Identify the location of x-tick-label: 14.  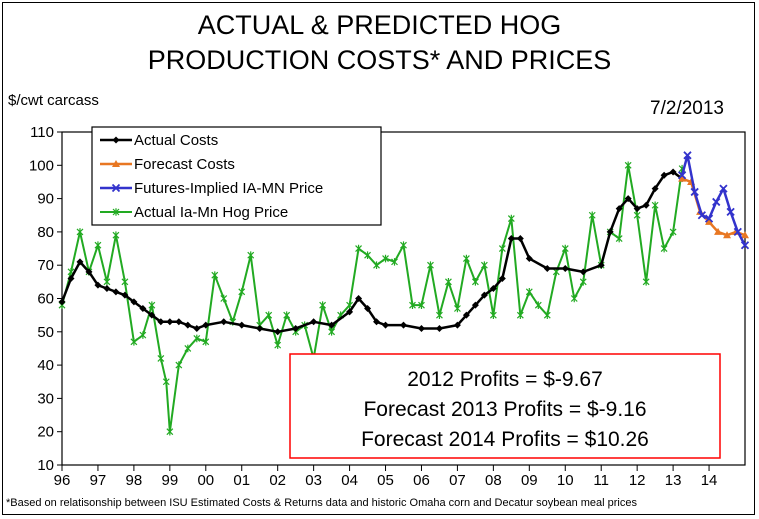
(709, 480).